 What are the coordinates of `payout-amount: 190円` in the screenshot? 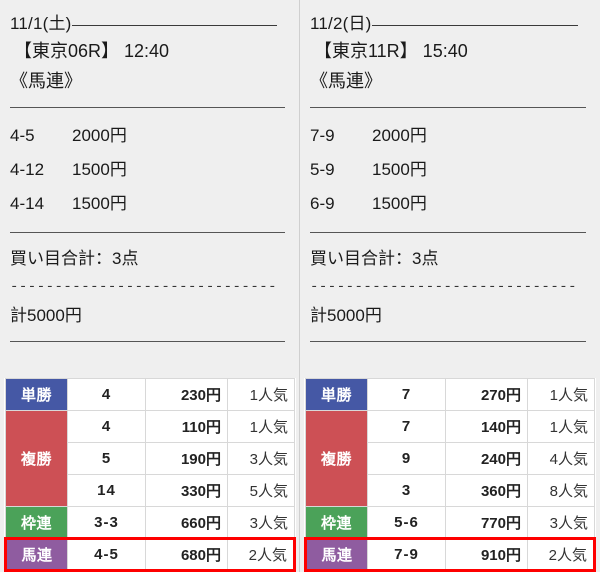 It's located at (186, 458).